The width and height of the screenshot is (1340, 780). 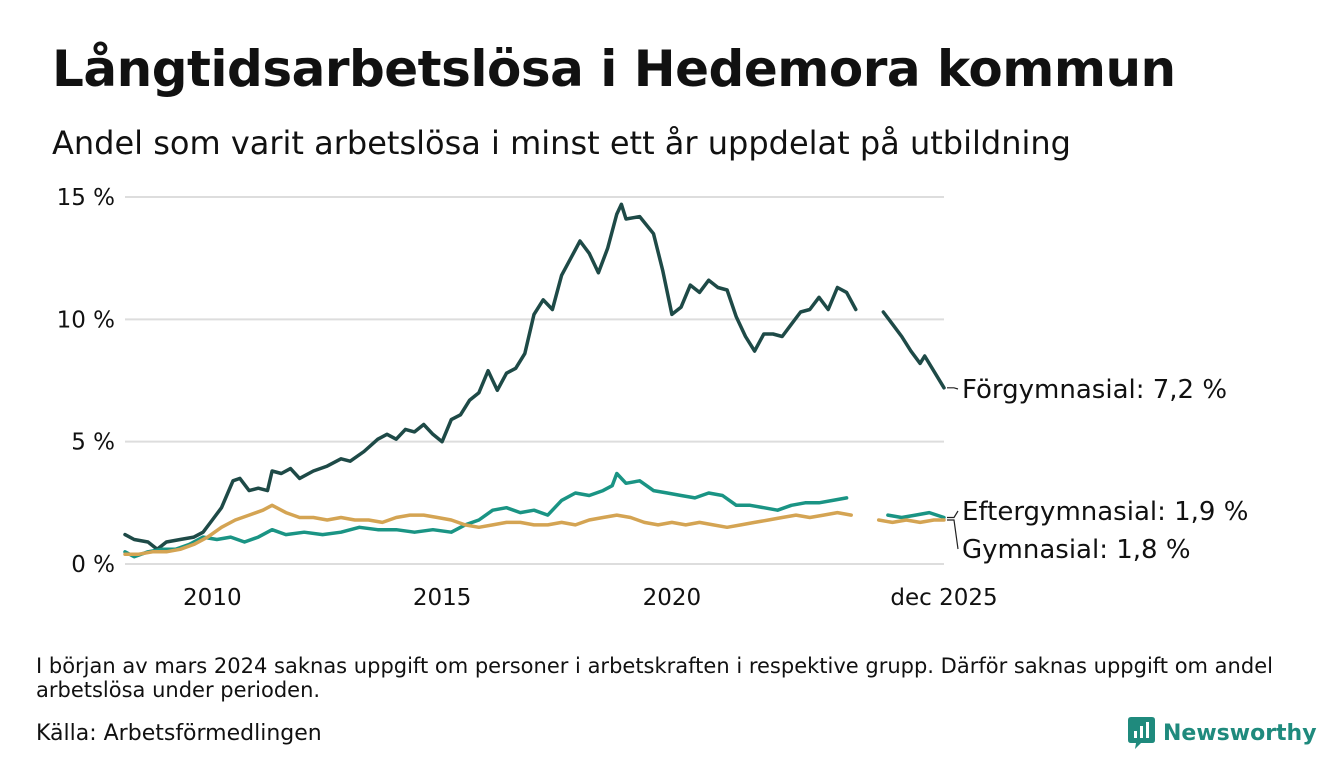 What do you see at coordinates (672, 598) in the screenshot?
I see `x-tick-label: 2020` at bounding box center [672, 598].